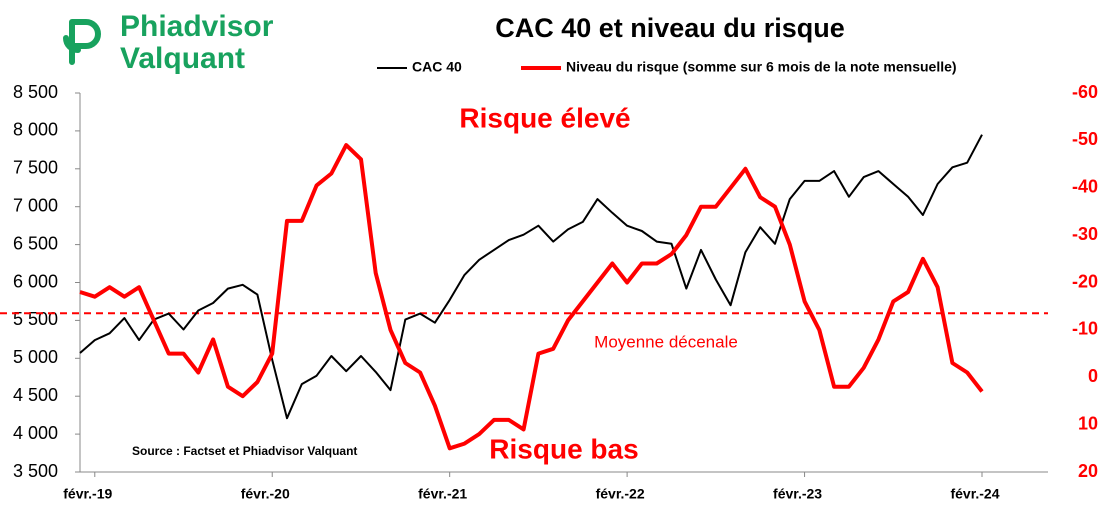 The height and width of the screenshot is (511, 1108). Describe the element at coordinates (1085, 281) in the screenshot. I see `y2-tick-label: -20` at that location.